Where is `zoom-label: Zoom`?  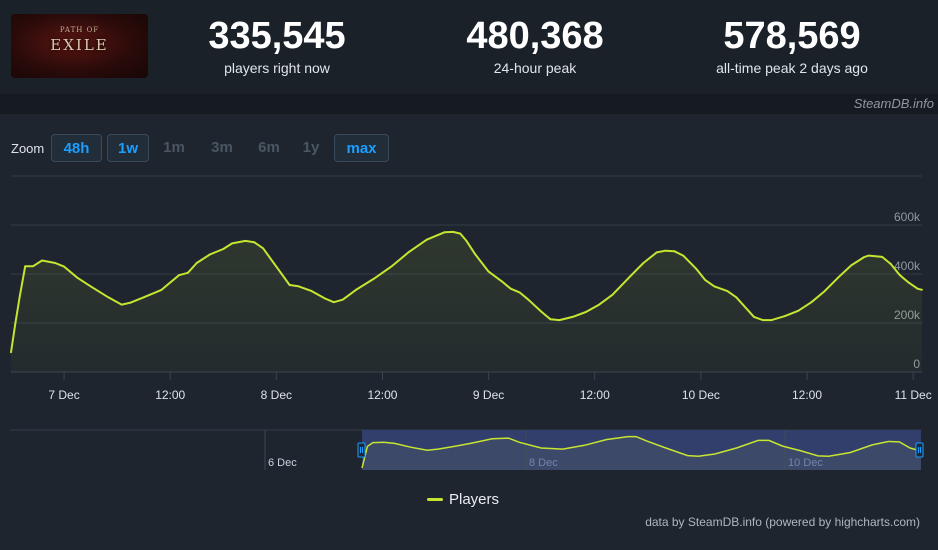
zoom-label: Zoom is located at coordinates (28, 148).